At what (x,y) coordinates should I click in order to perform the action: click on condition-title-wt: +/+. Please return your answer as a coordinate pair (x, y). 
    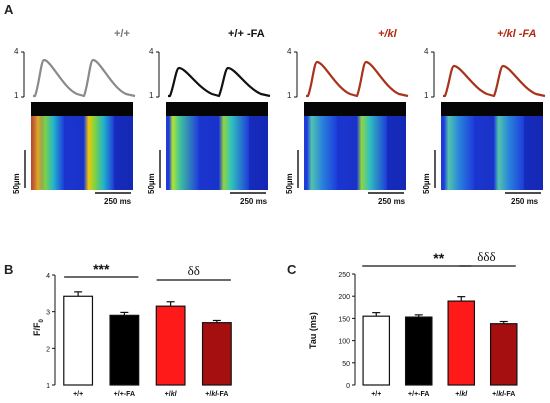
    Looking at the image, I should click on (122, 34).